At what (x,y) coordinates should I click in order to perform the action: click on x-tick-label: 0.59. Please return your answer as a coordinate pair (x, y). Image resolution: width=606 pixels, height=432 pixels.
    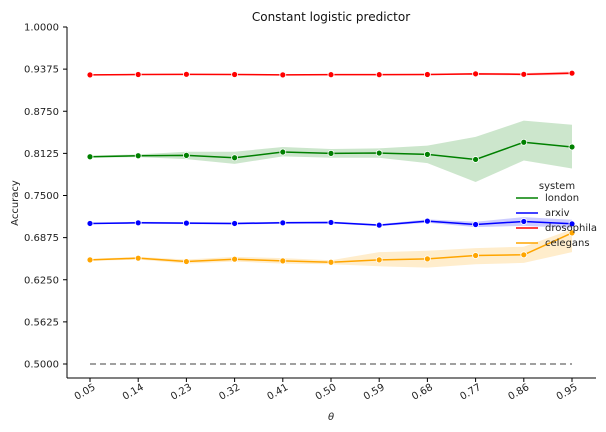
    Looking at the image, I should click on (374, 392).